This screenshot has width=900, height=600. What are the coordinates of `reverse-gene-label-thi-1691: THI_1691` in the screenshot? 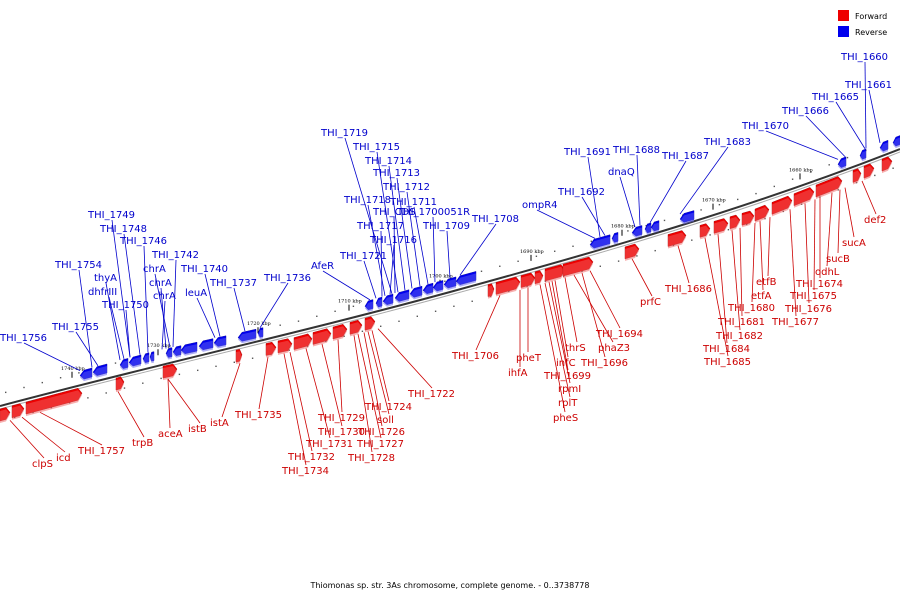 It's located at (587, 152).